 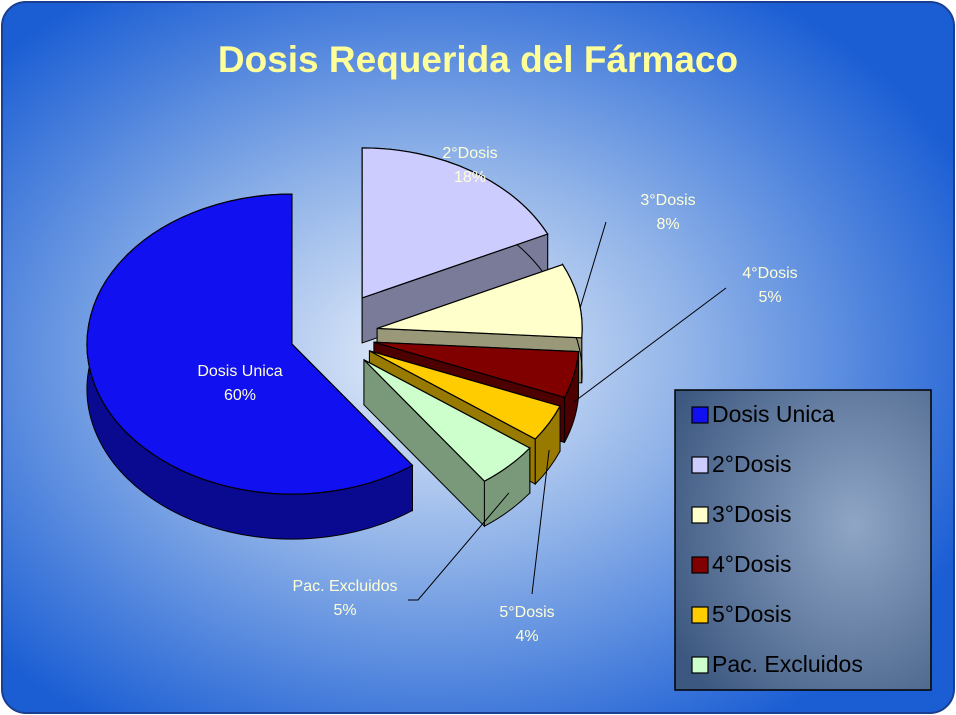 I want to click on label-value: 60%, so click(x=240, y=395).